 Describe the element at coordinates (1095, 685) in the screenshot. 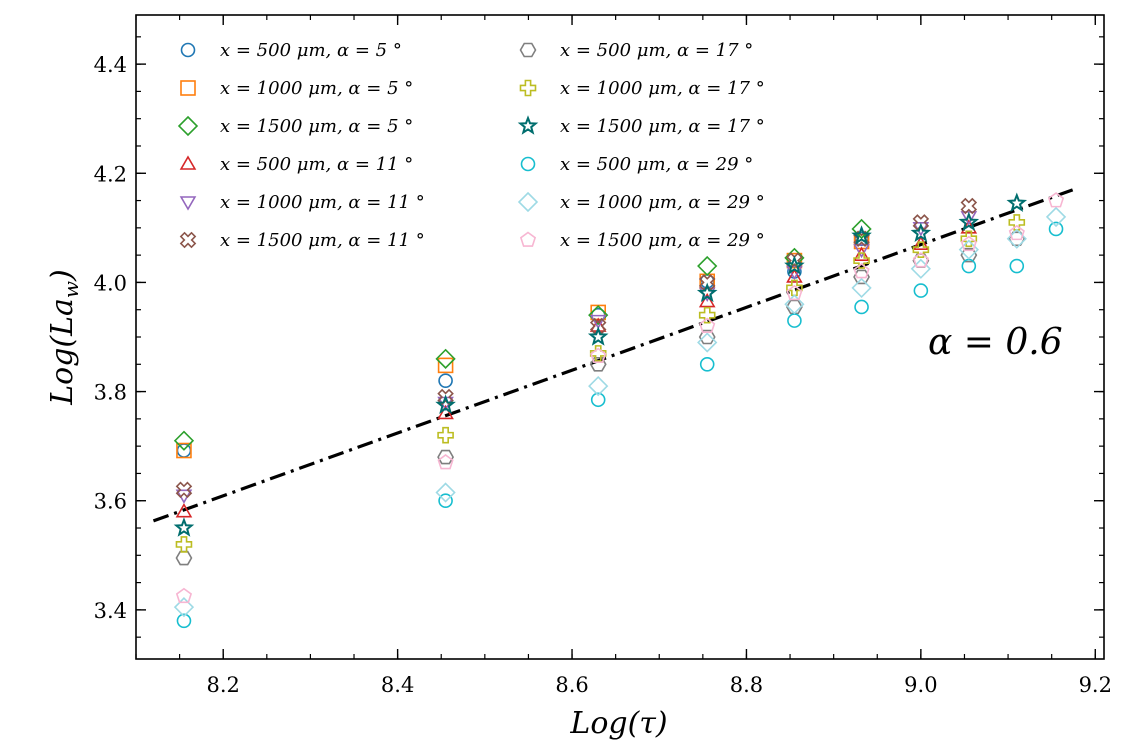

I see `x-tick-label: 9.2` at that location.